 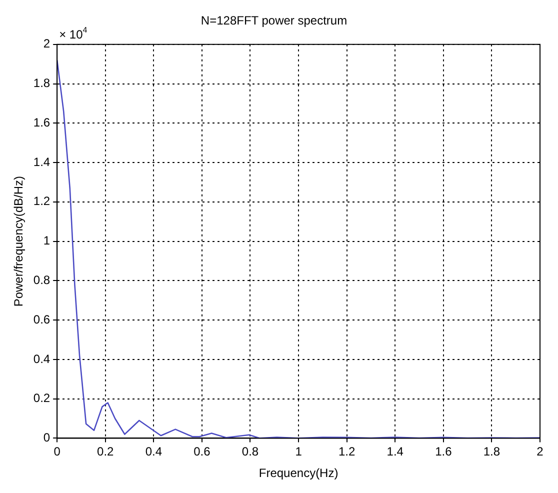 What do you see at coordinates (41, 359) in the screenshot?
I see `y-tick-label: 0.4` at bounding box center [41, 359].